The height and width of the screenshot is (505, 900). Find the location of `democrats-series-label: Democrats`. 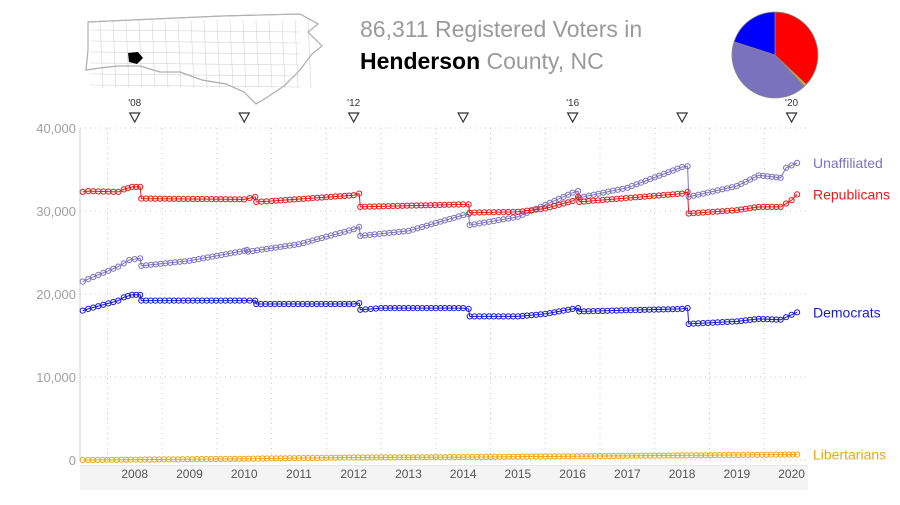

democrats-series-label: Democrats is located at coordinates (847, 312).